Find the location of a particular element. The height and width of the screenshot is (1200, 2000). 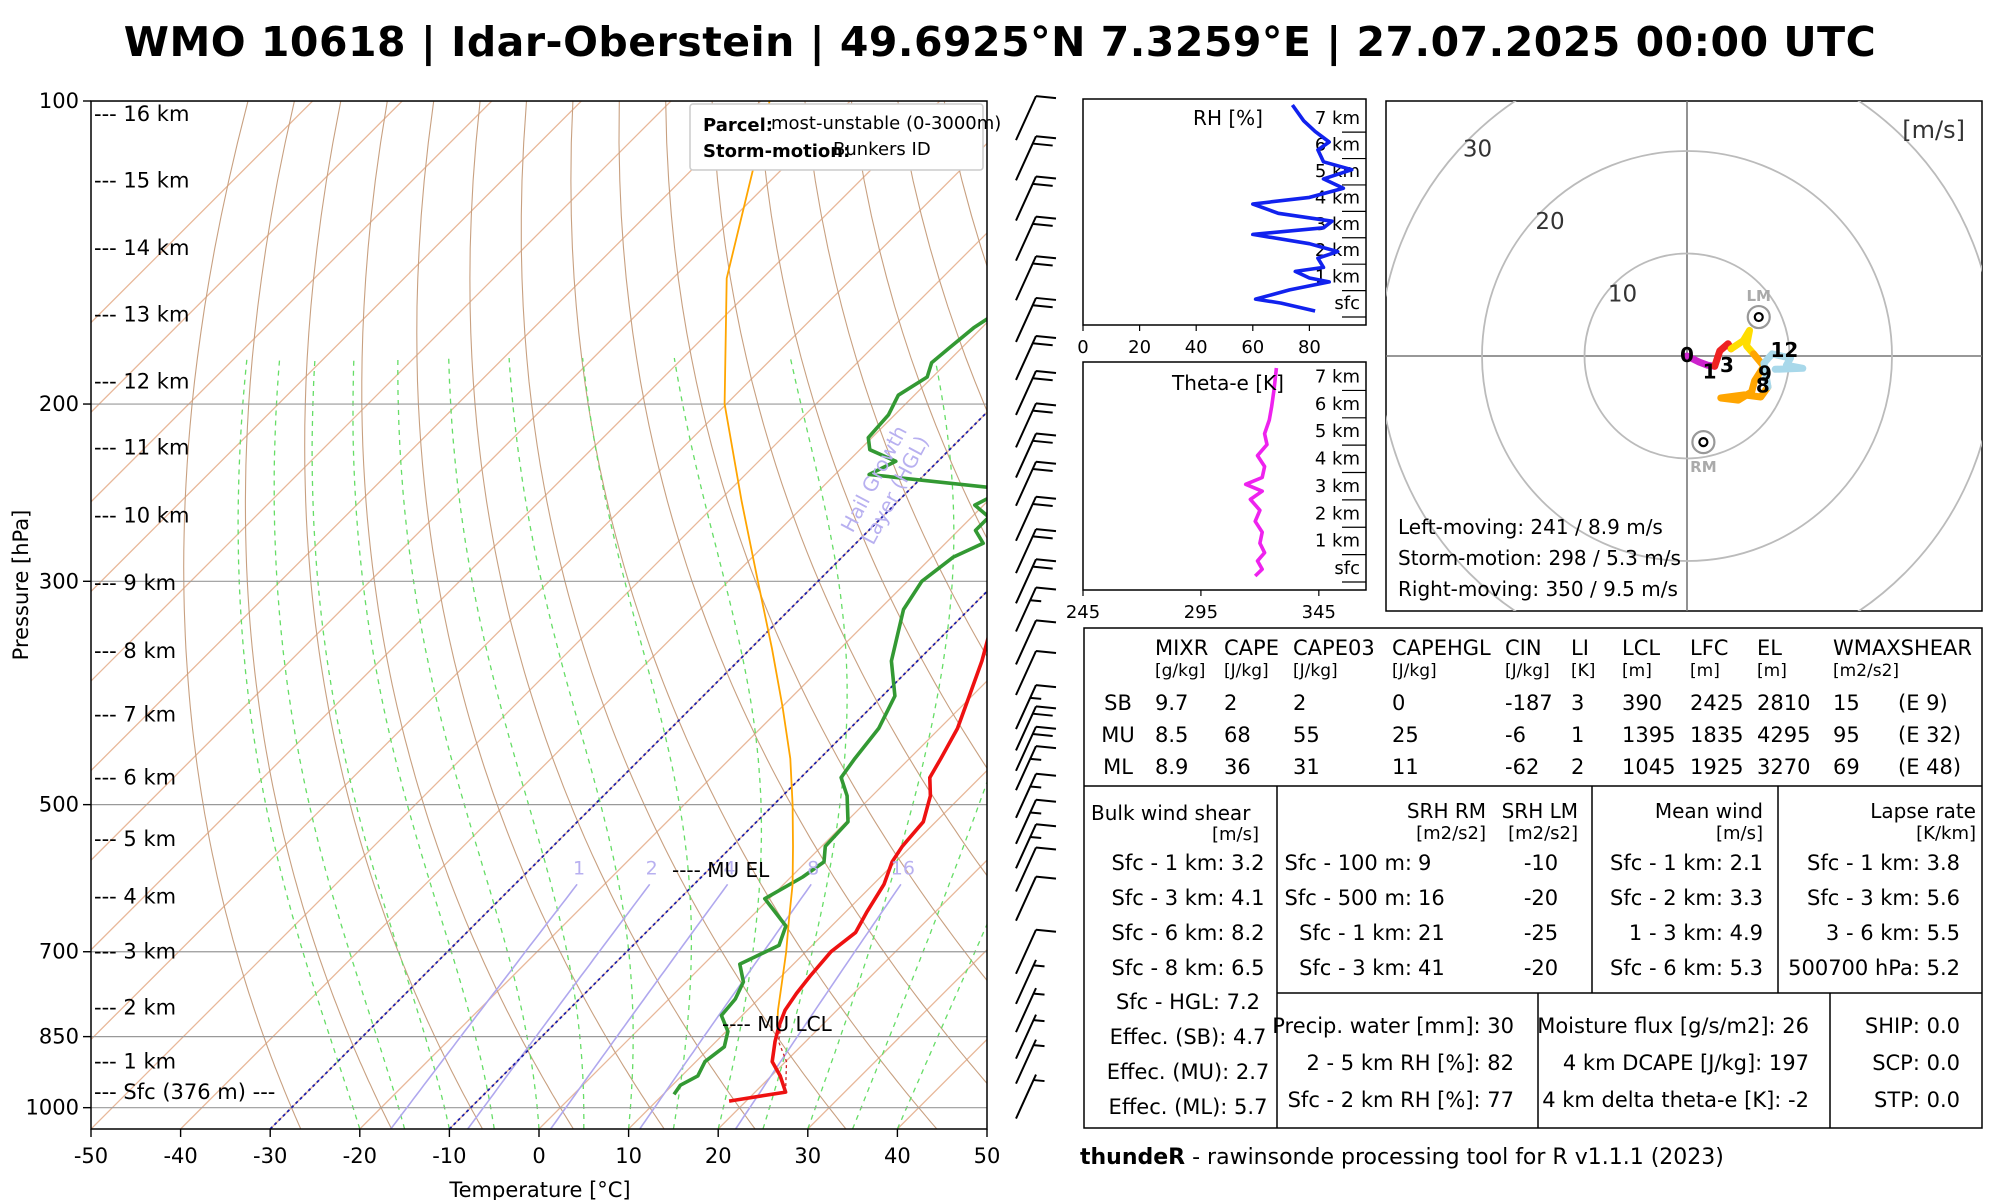

parcel-cell: 1835 is located at coordinates (1716, 735).